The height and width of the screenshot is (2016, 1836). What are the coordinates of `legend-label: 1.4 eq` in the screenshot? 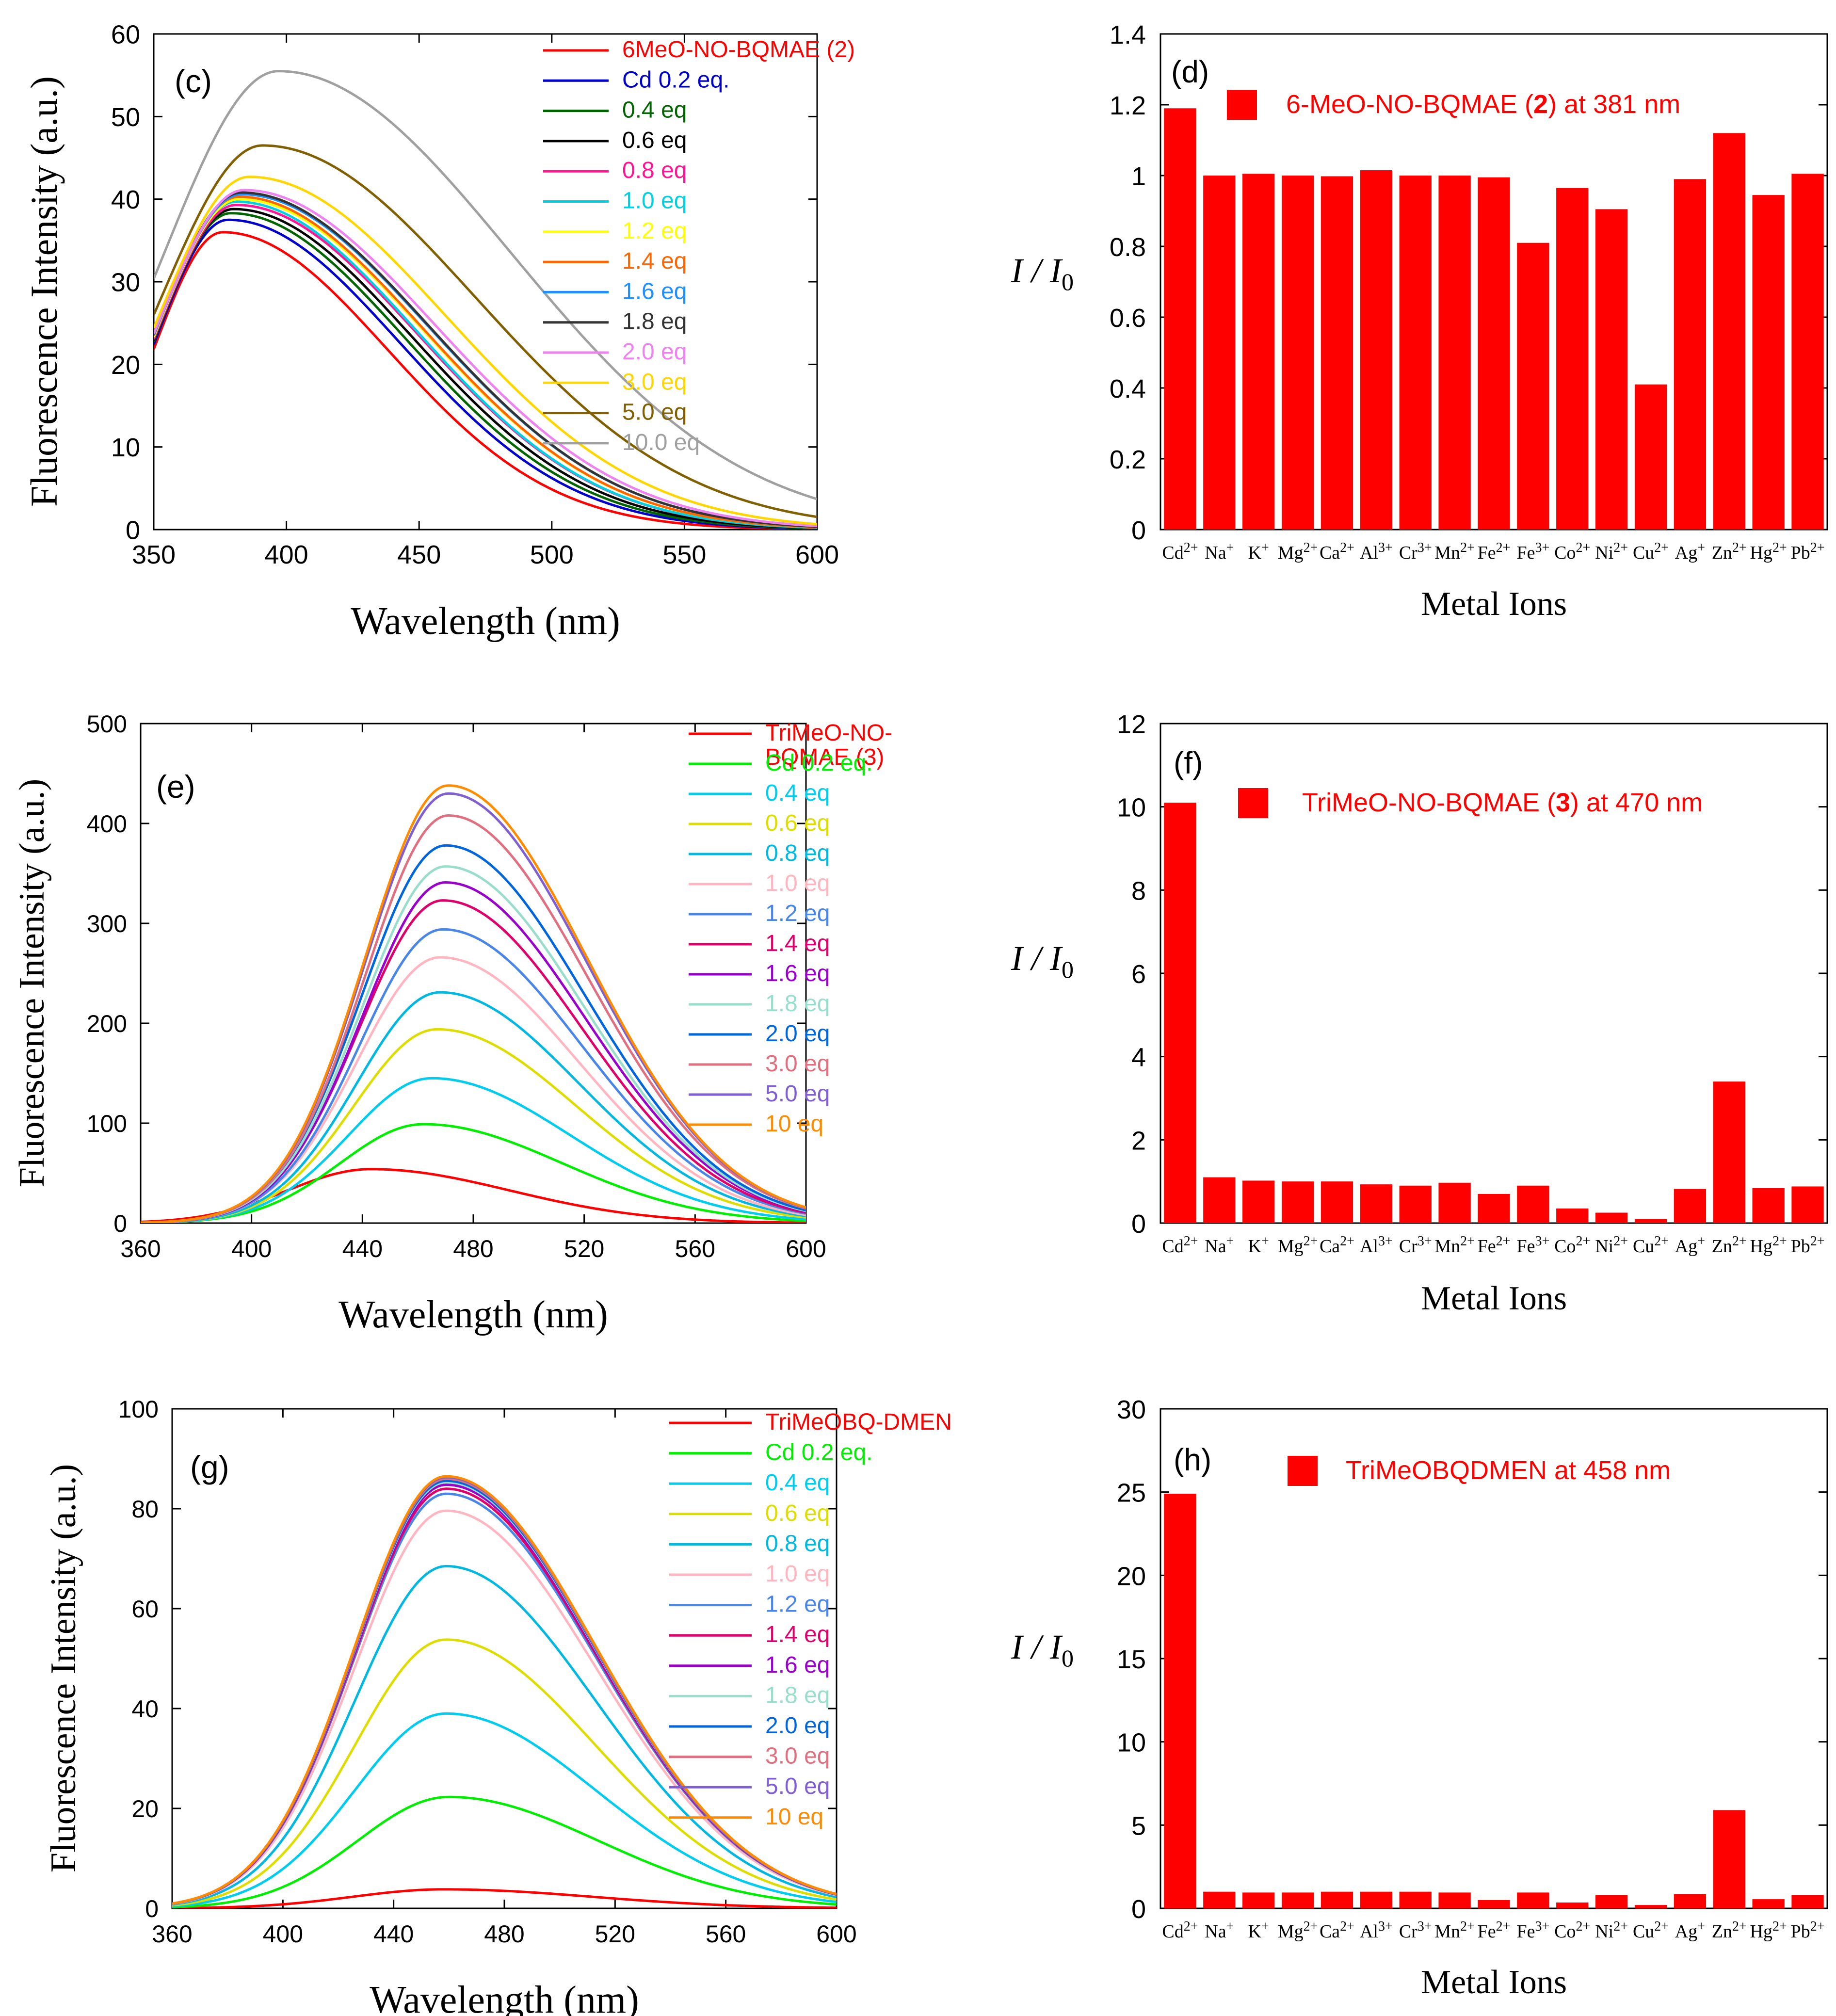 It's located at (654, 261).